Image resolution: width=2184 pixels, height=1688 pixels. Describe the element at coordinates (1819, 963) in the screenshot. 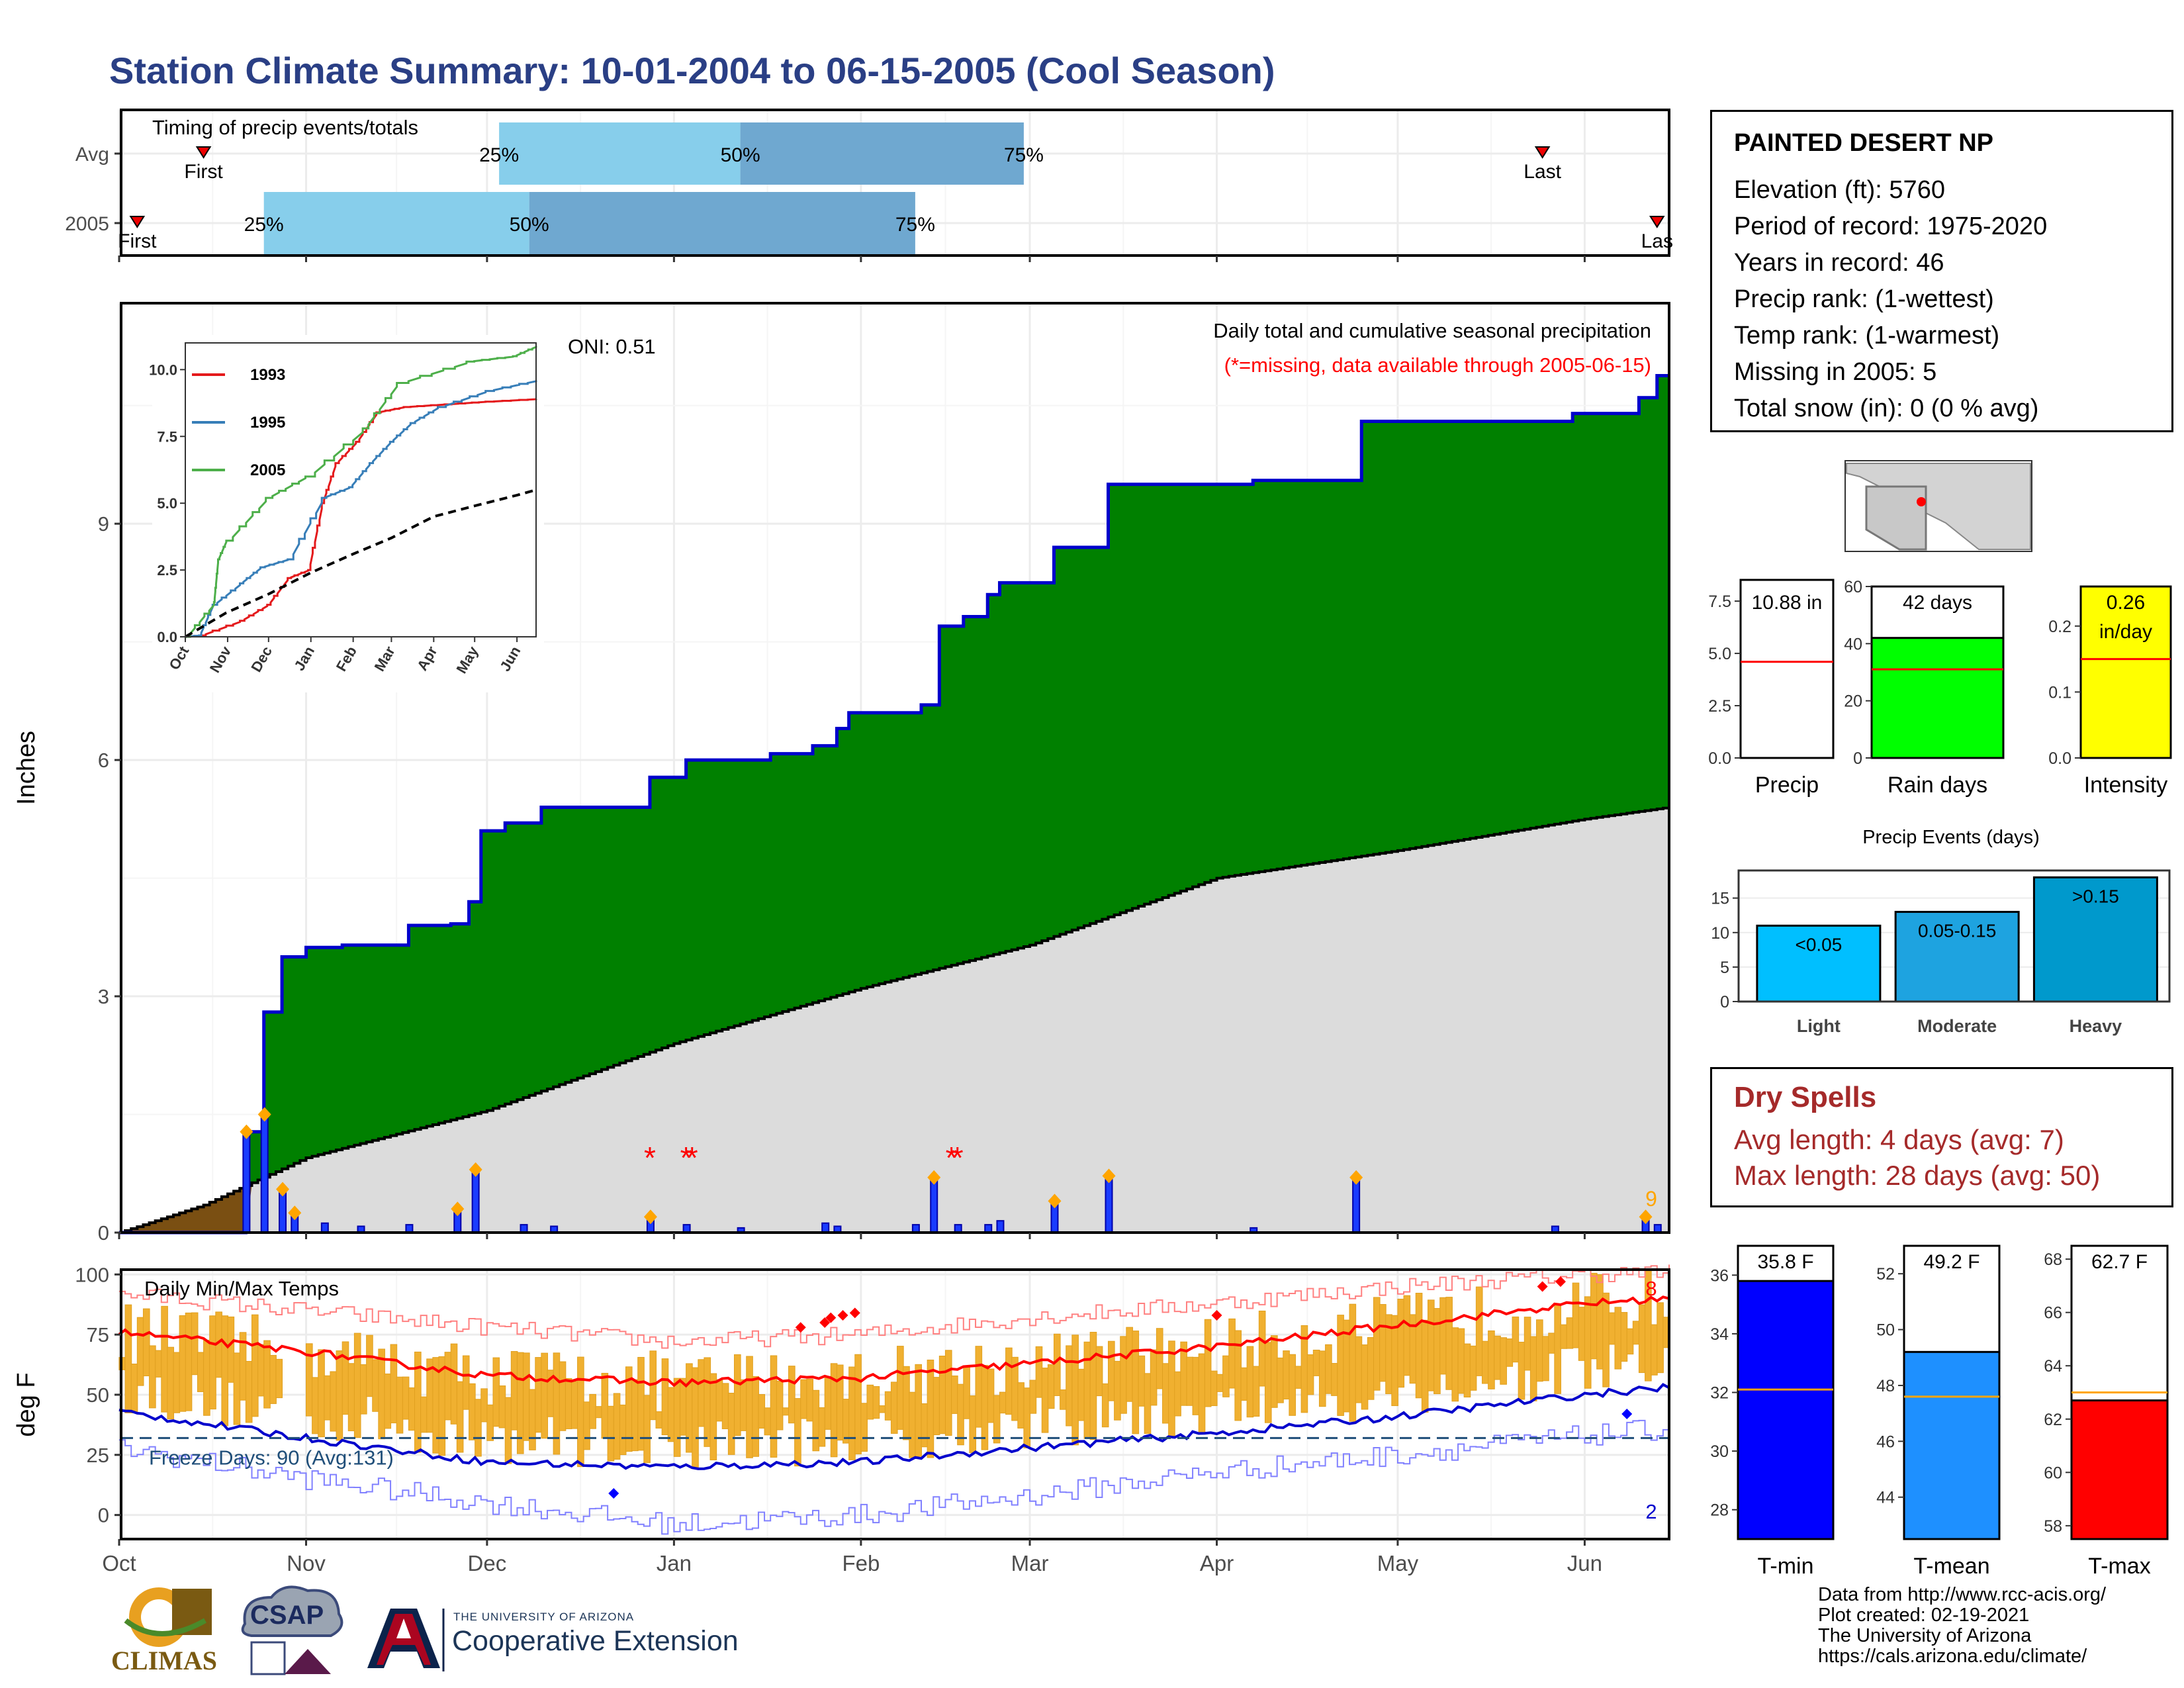

I see `events-bar` at that location.